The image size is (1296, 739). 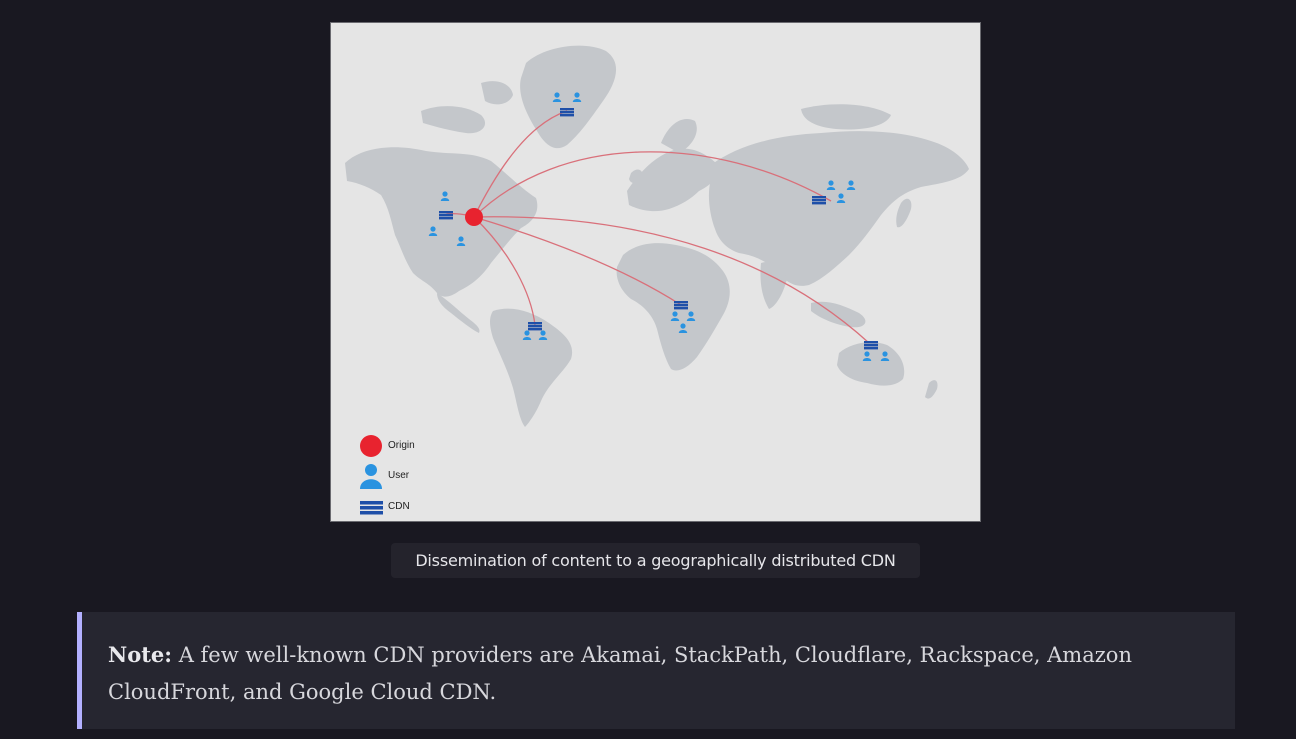 I want to click on link-australia, so click(x=671, y=280).